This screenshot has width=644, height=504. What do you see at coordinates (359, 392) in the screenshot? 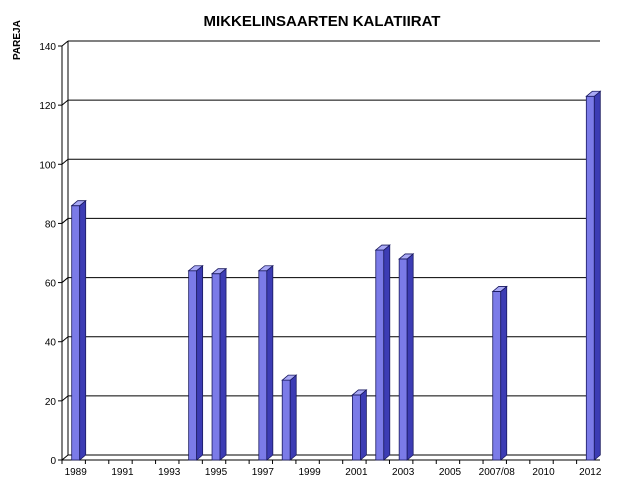
I see `bar-top-2001` at bounding box center [359, 392].